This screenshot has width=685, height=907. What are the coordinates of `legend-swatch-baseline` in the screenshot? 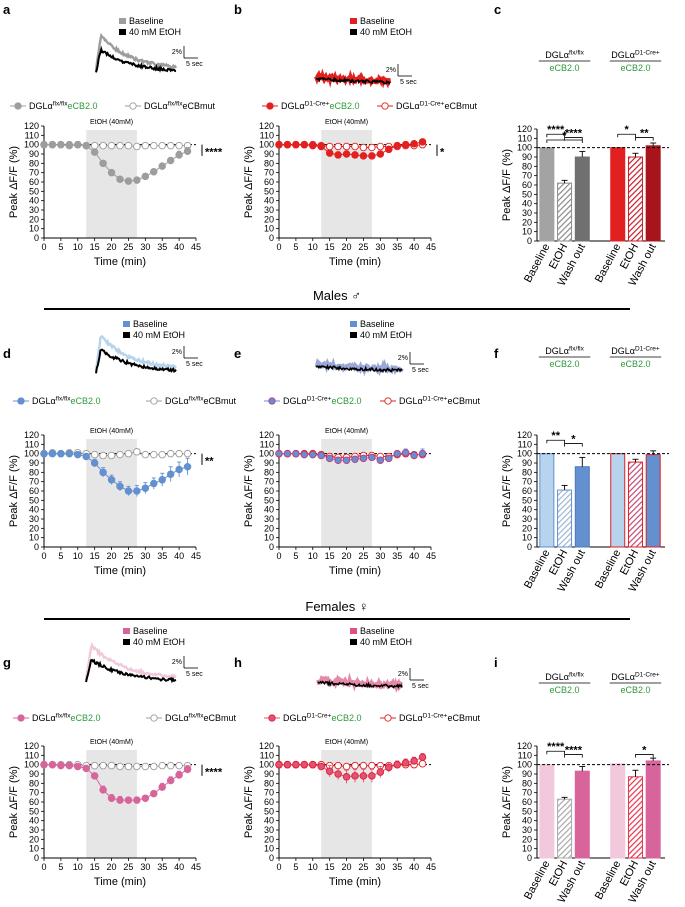 It's located at (353, 324).